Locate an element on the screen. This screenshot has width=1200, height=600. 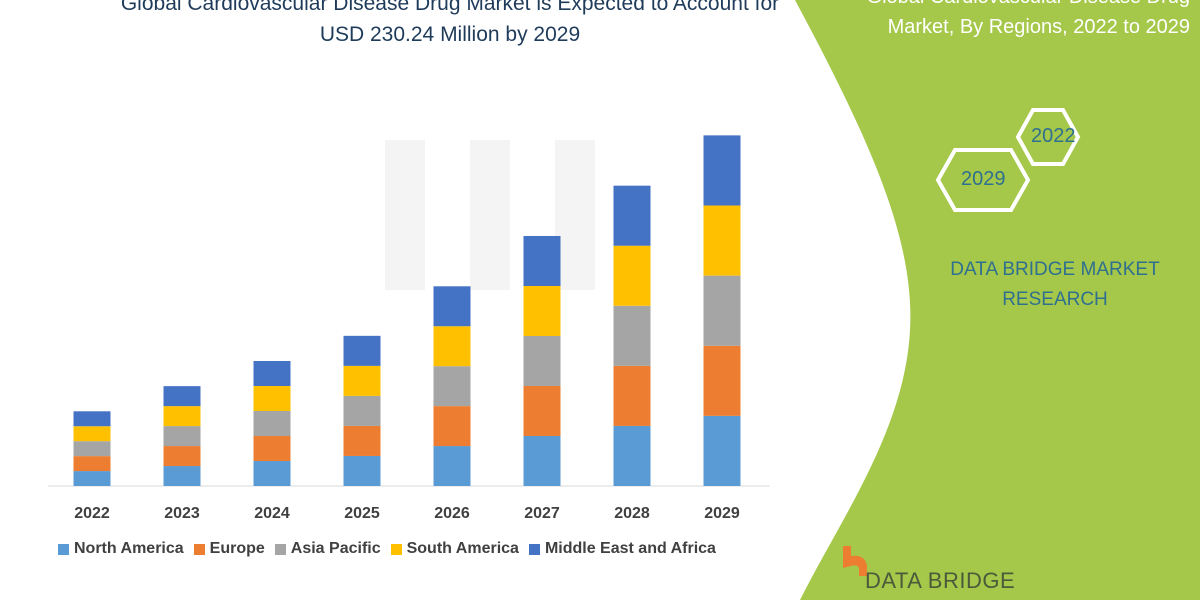
legend-item: Europe is located at coordinates (229, 549).